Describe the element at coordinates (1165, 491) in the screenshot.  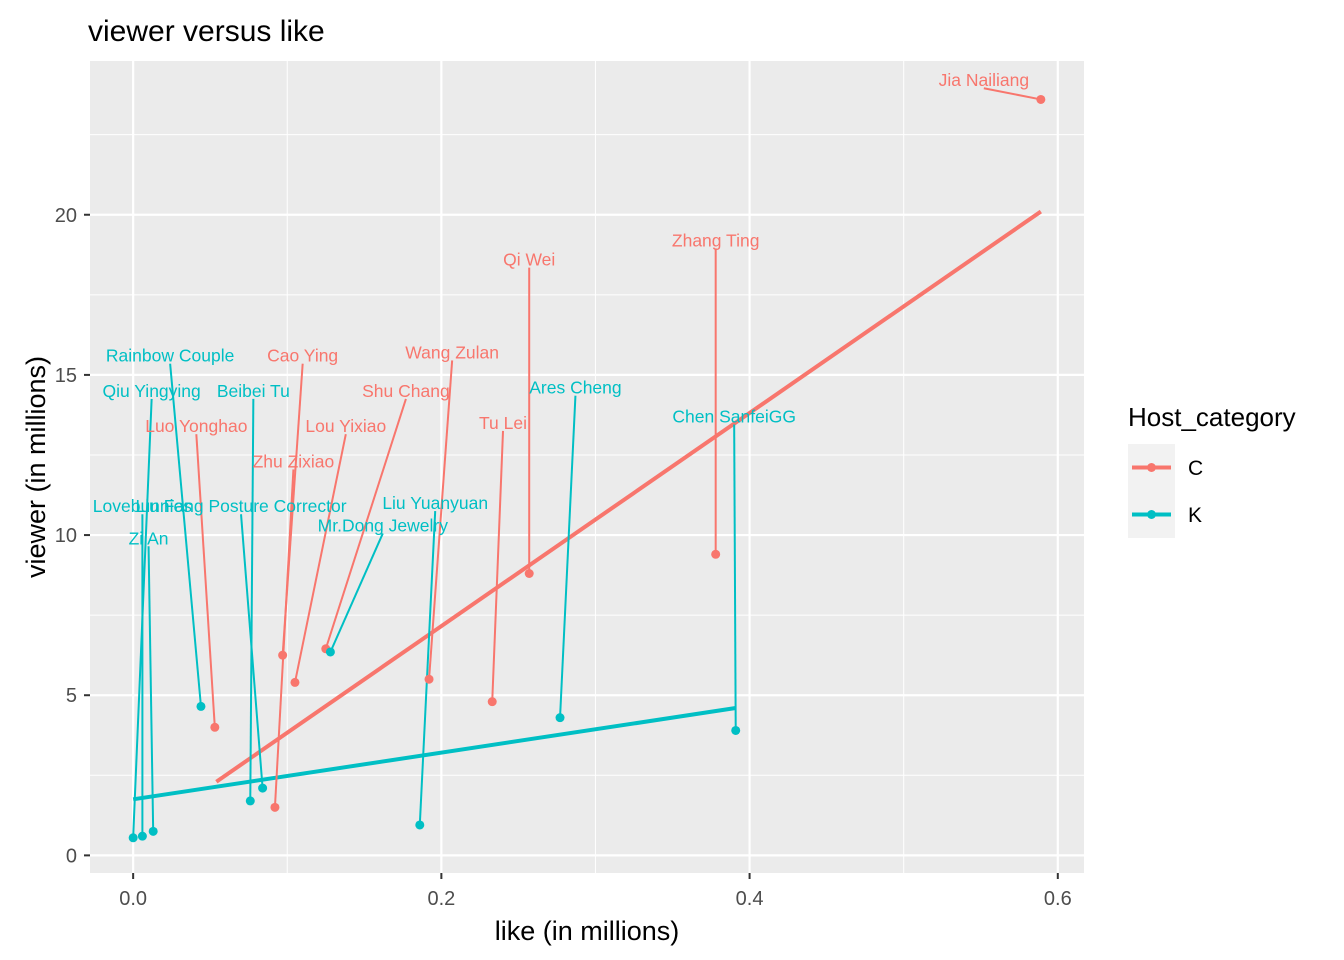
I see `legend-keys: CK` at that location.